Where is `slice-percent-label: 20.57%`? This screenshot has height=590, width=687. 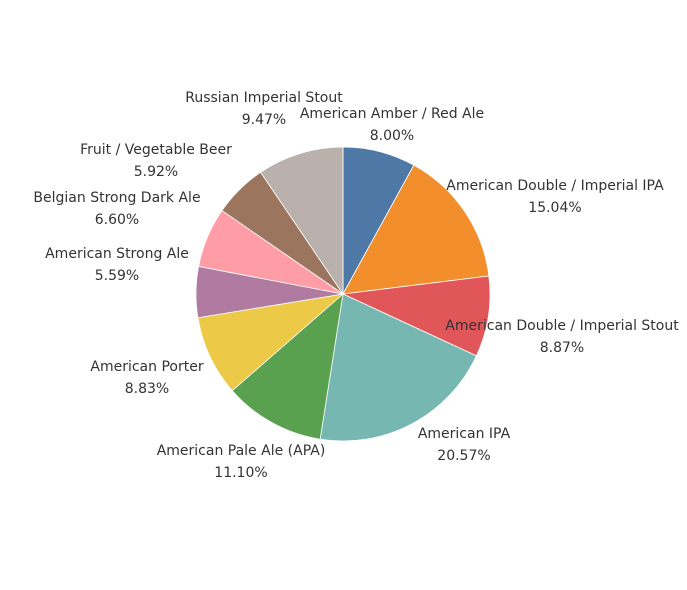
slice-percent-label: 20.57% is located at coordinates (463, 456).